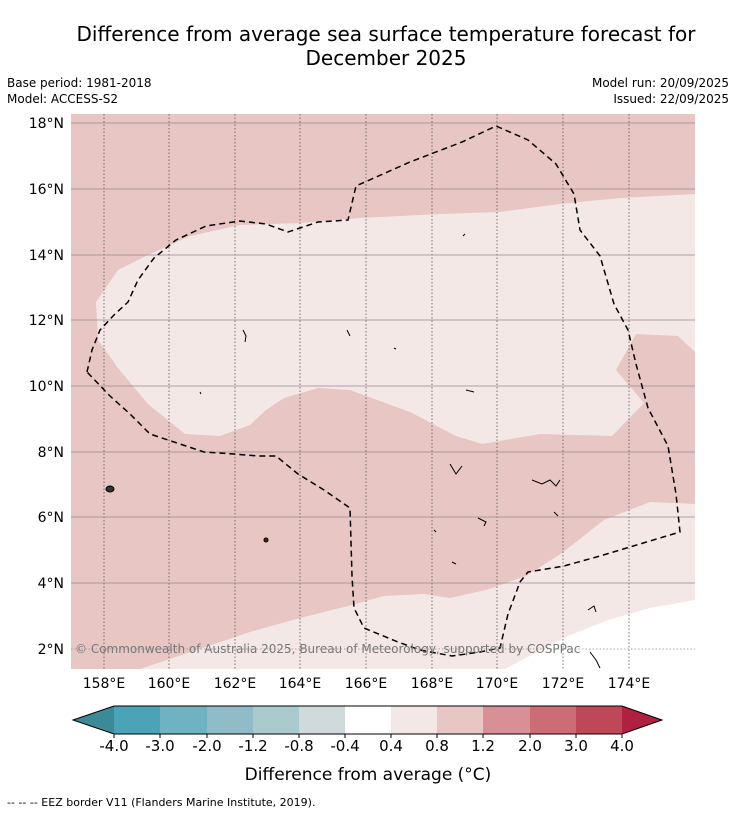  Describe the element at coordinates (600, 634) in the screenshot. I see `anomaly-band-near-normal` at that location.